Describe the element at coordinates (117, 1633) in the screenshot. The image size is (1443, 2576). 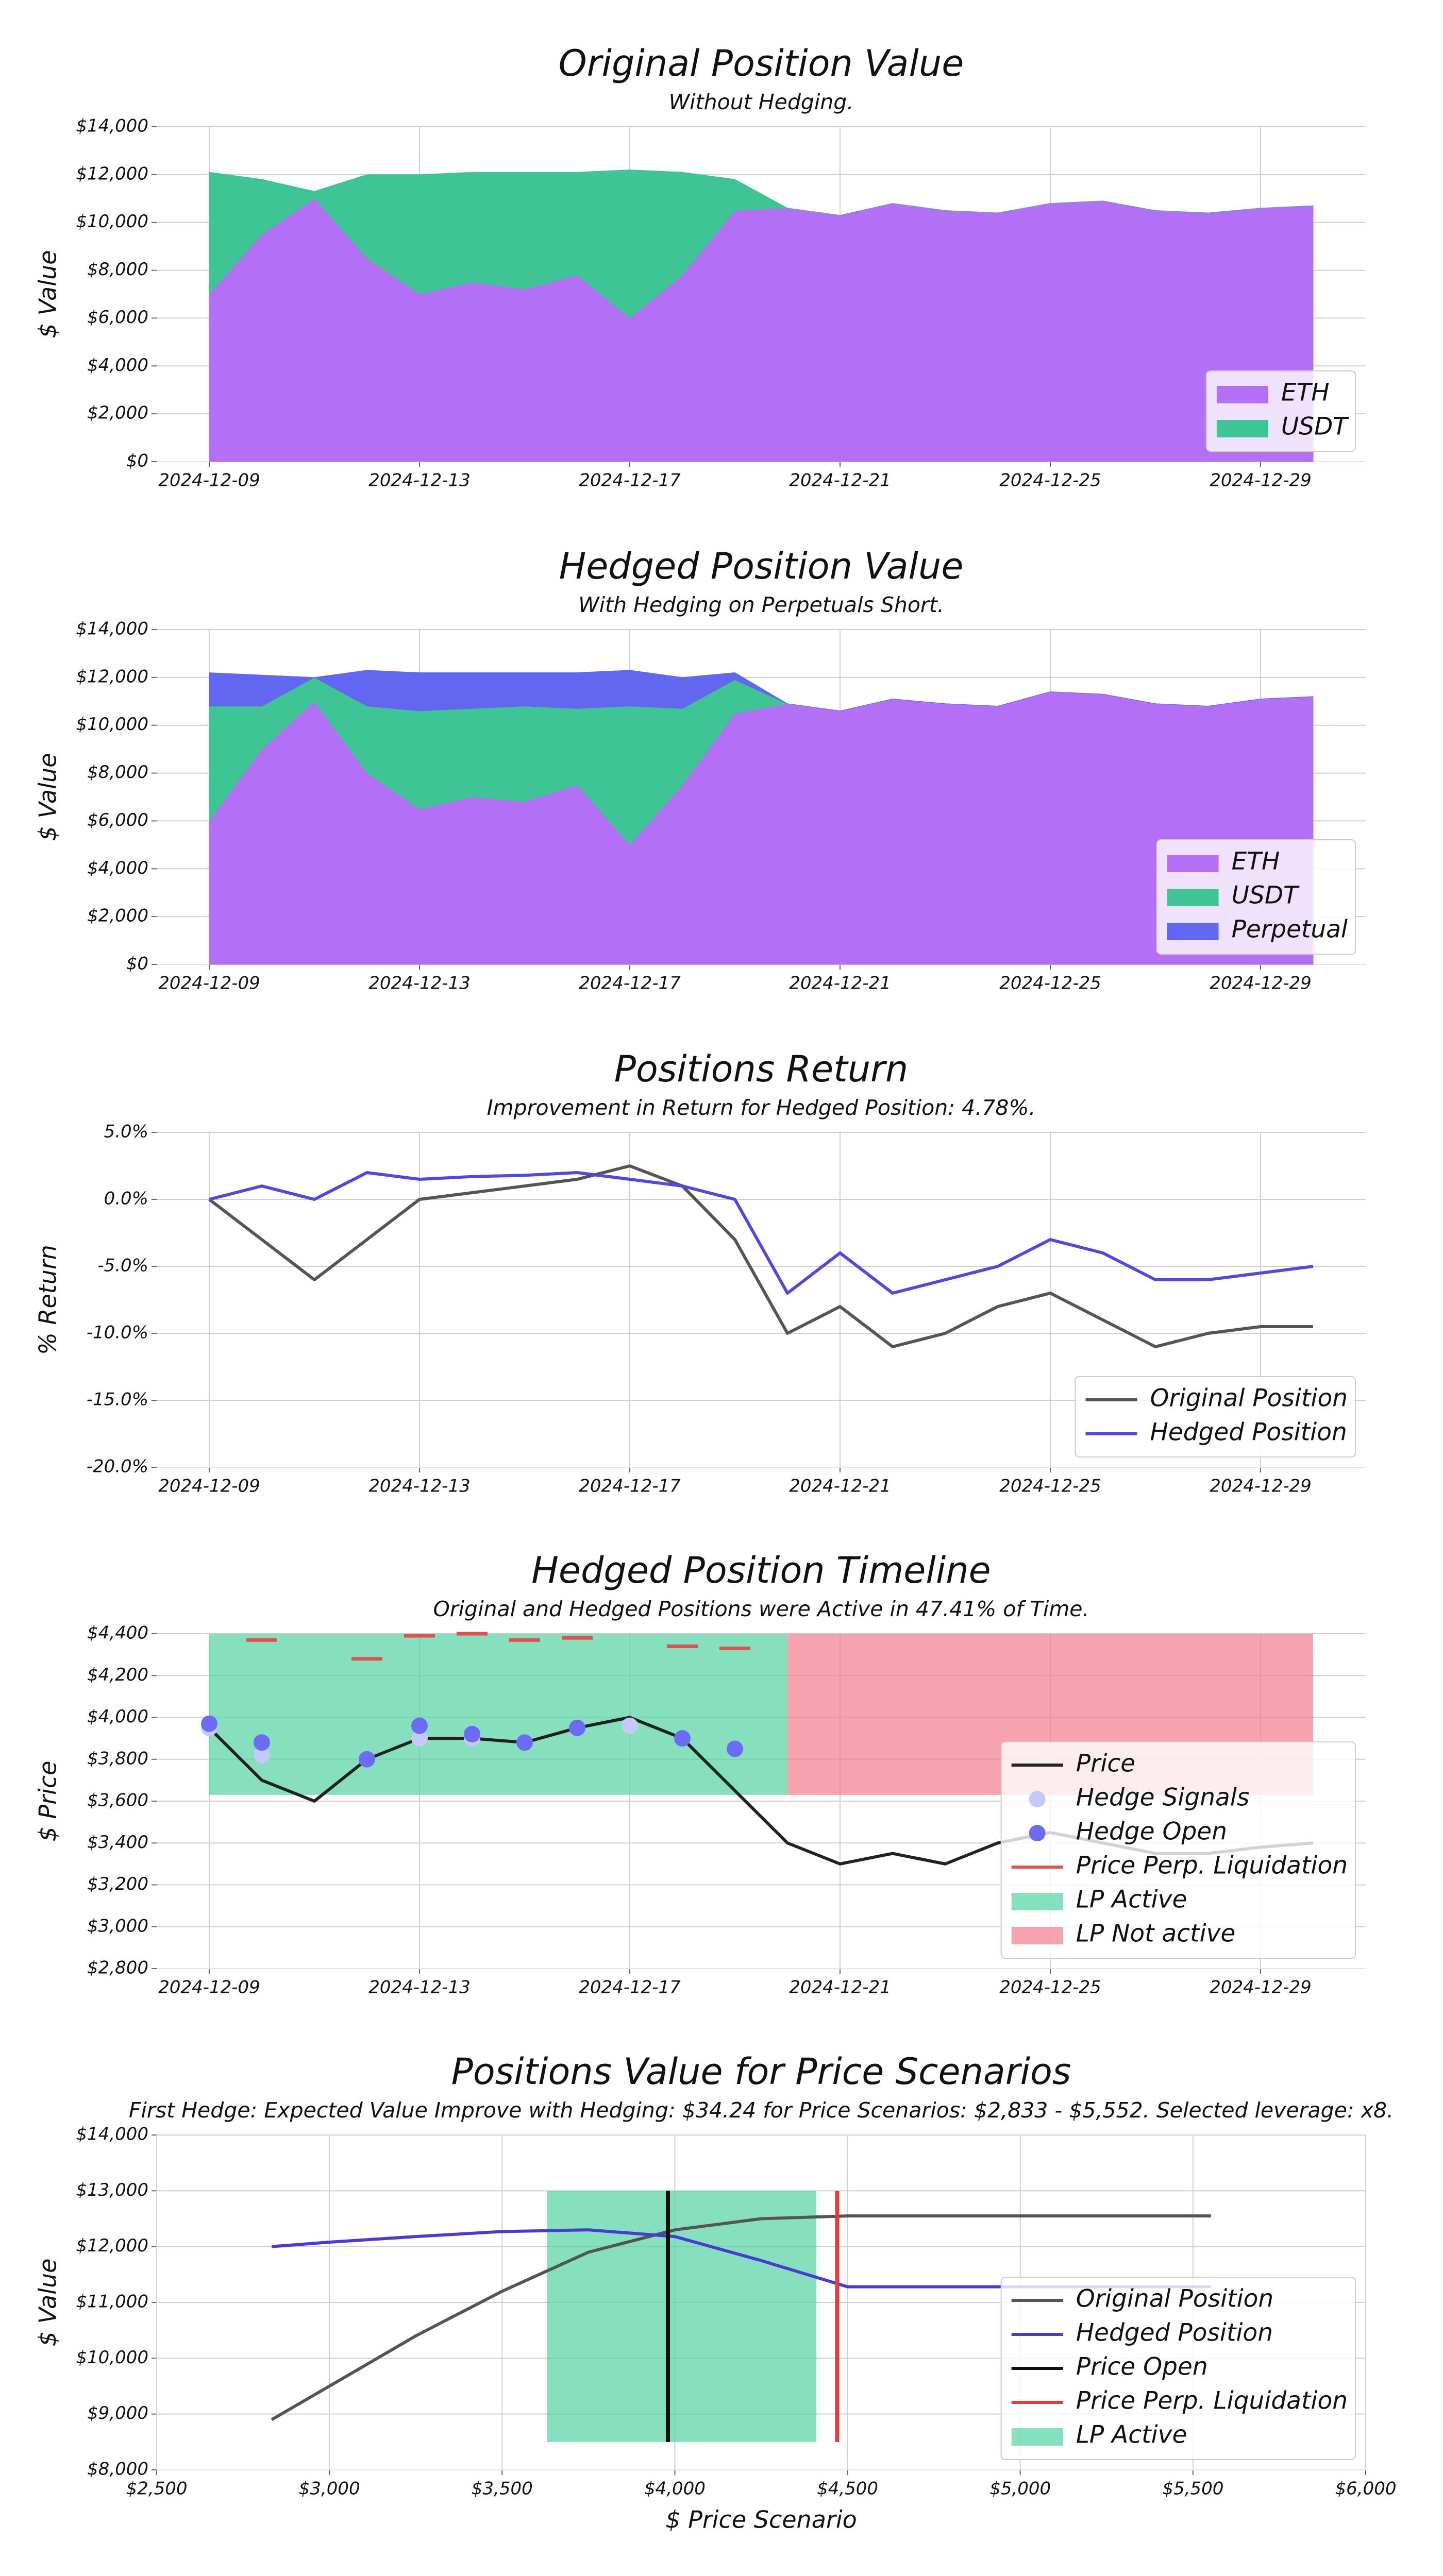
I see `y-tick-label: $4,400` at that location.